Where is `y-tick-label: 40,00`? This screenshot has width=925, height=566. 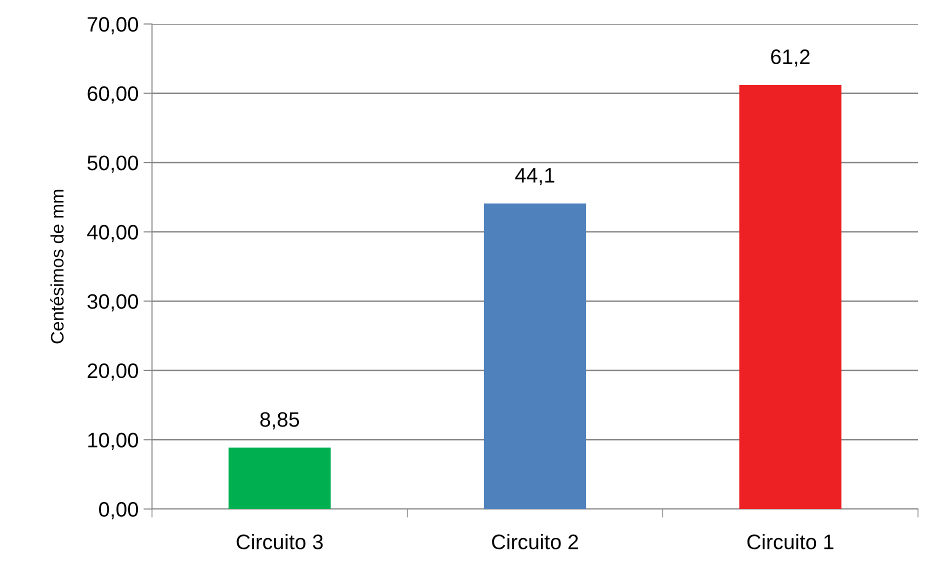
y-tick-label: 40,00 is located at coordinates (112, 233).